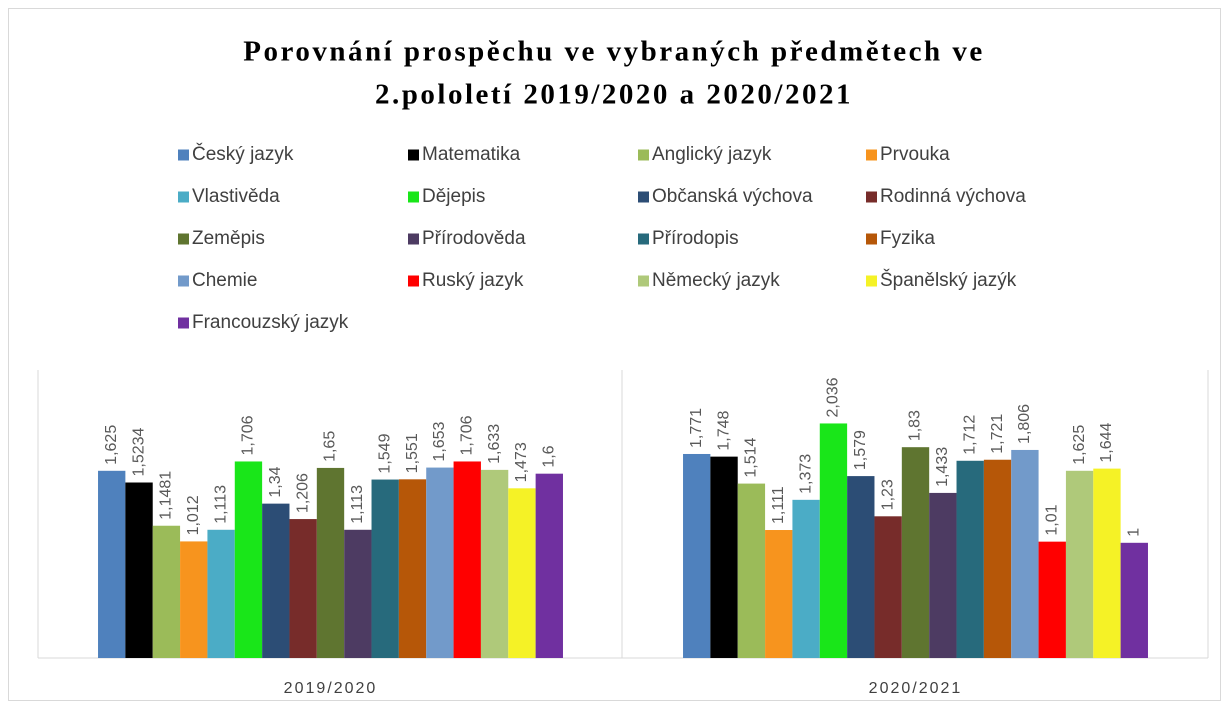  I want to click on x-tick-label: 2020/2021, so click(916, 688).